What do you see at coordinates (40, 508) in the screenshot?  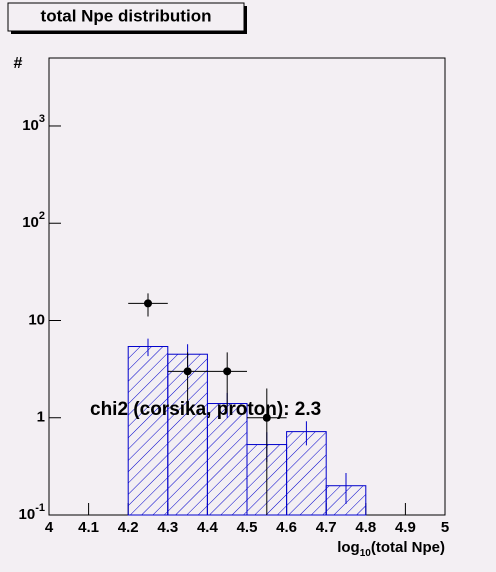 I see `y-tick-exp: -1` at bounding box center [40, 508].